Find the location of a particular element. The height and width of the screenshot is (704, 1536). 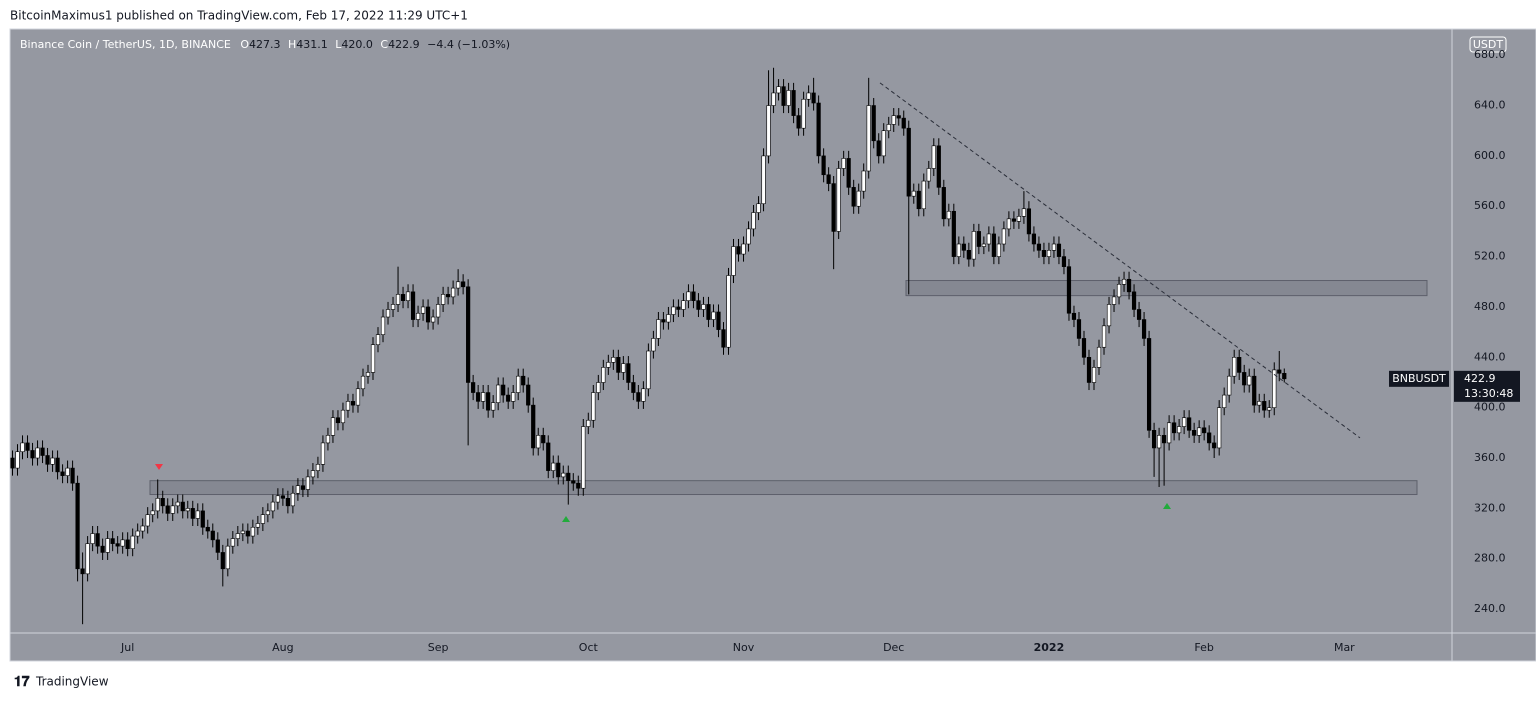

y-tick-label: 640.0 is located at coordinates (1490, 105).